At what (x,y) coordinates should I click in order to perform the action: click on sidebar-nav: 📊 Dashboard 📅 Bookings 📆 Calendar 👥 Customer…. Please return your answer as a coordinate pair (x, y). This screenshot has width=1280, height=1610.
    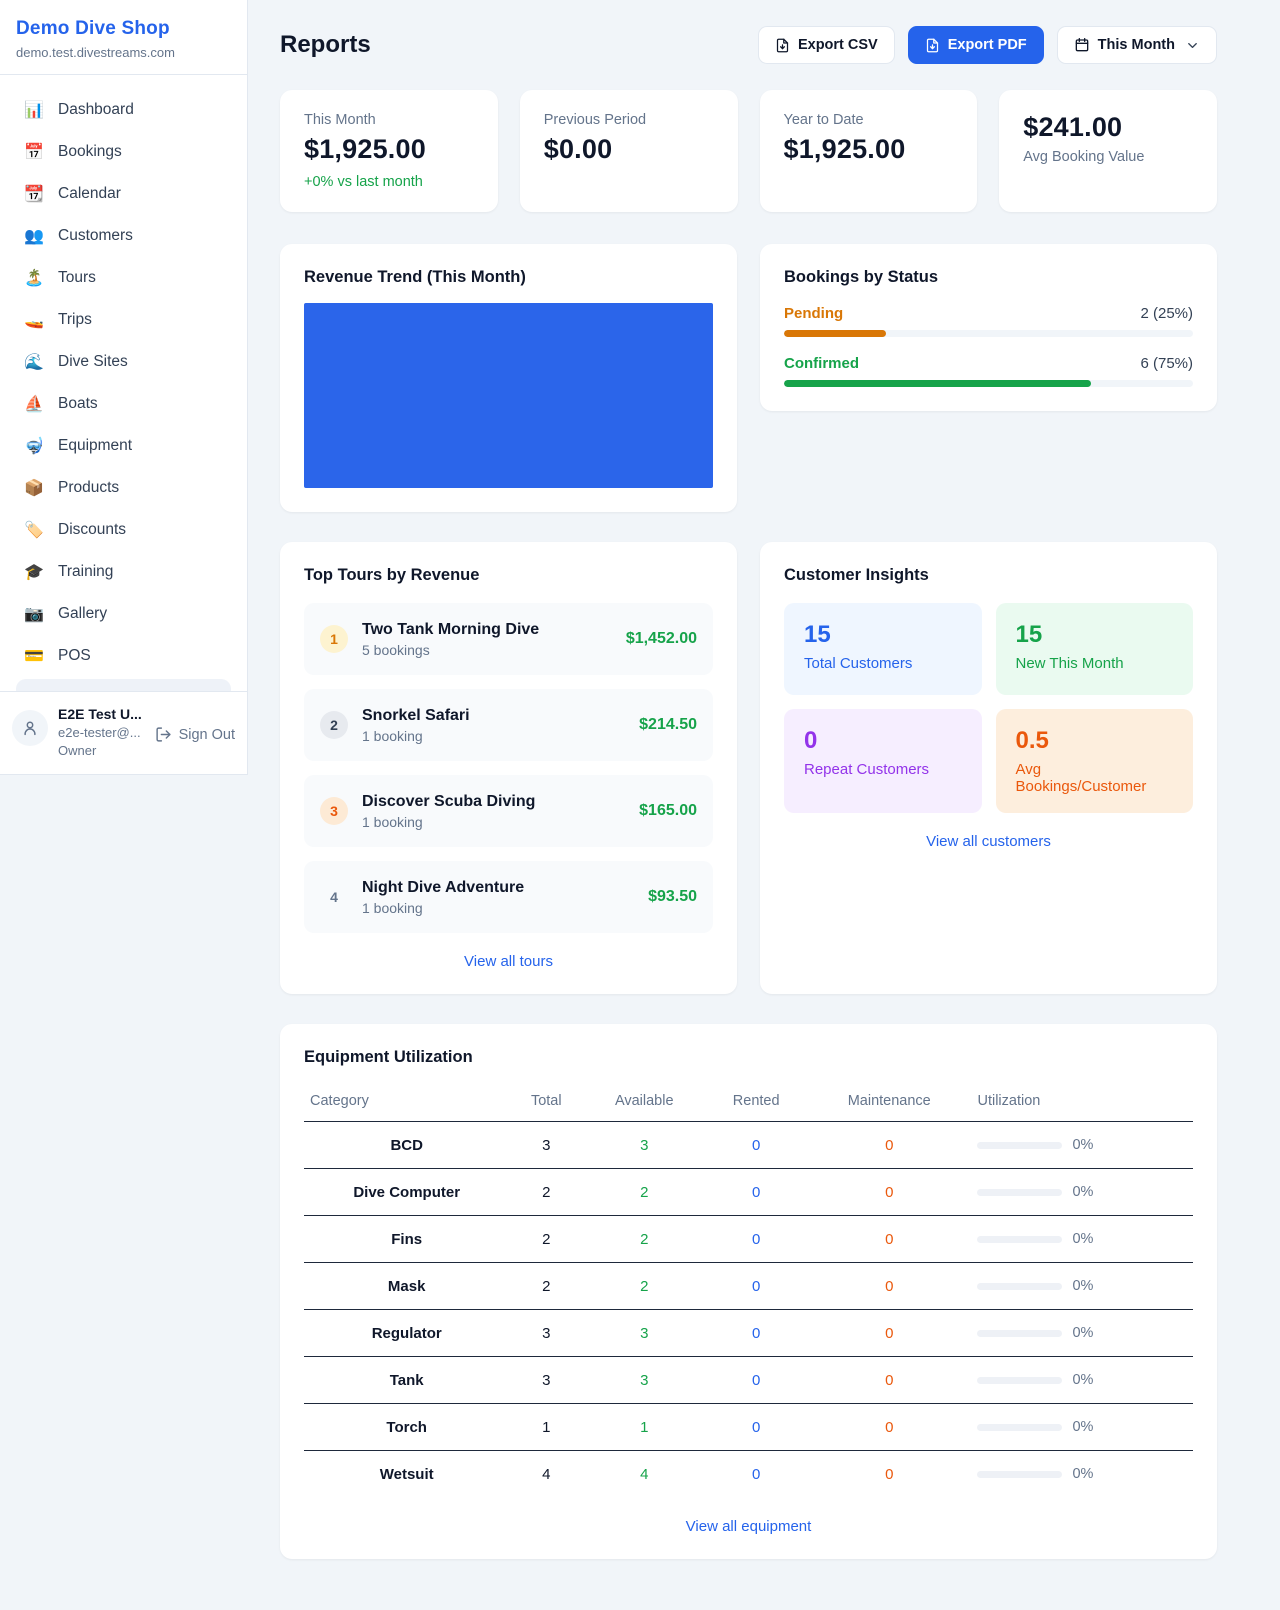
    Looking at the image, I should click on (123, 383).